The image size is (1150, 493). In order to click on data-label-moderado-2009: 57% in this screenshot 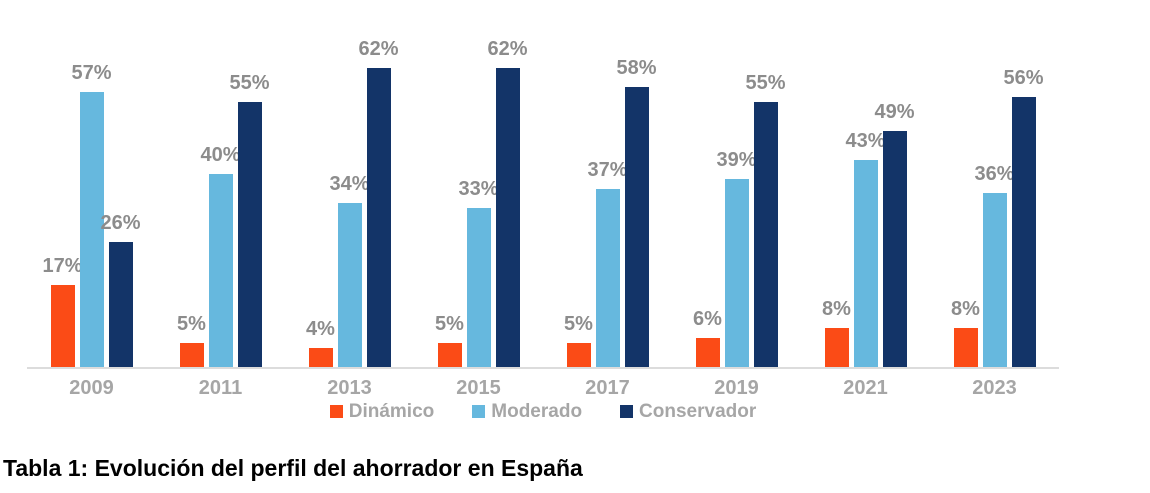, I will do `click(91, 73)`.